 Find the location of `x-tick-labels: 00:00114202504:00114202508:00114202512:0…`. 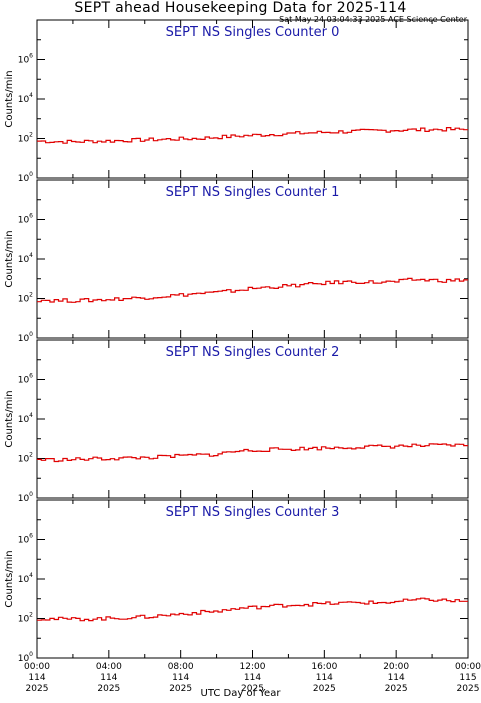

x-tick-labels: 00:00114202504:00114202508:00114202512:0… is located at coordinates (252, 678).